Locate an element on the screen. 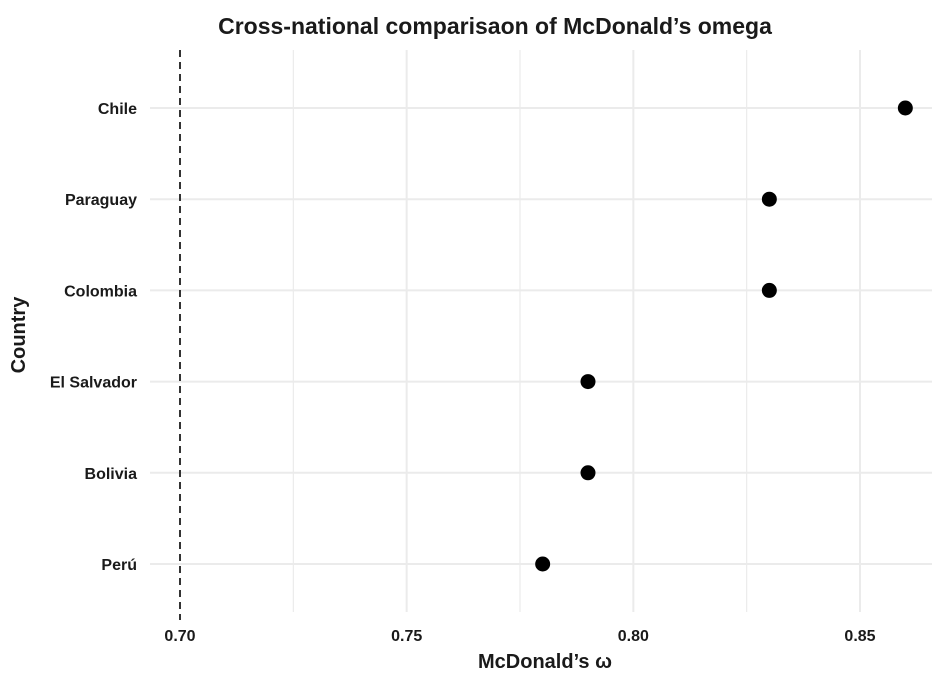 The width and height of the screenshot is (932, 675). x-tick-label: 0.80 is located at coordinates (633, 636).